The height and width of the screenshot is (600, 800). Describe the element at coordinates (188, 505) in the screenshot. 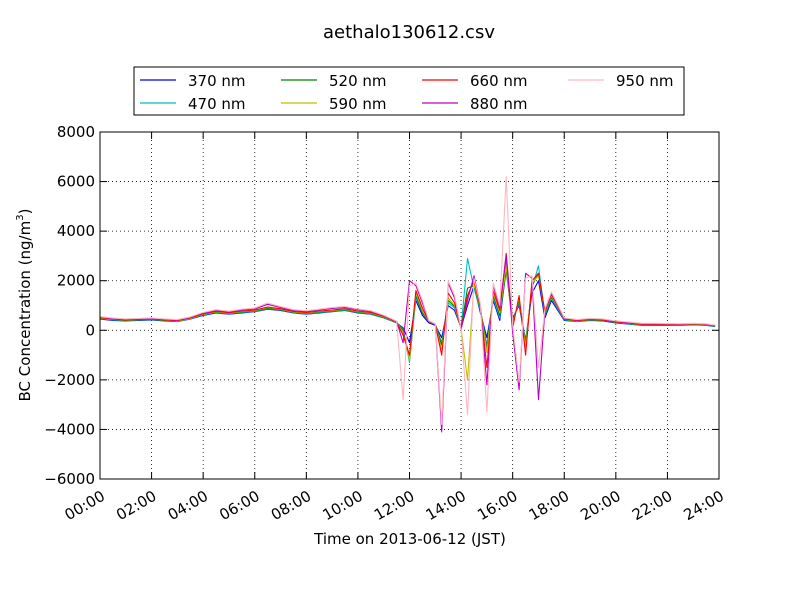

I see `x-tick-label: 04:00` at that location.